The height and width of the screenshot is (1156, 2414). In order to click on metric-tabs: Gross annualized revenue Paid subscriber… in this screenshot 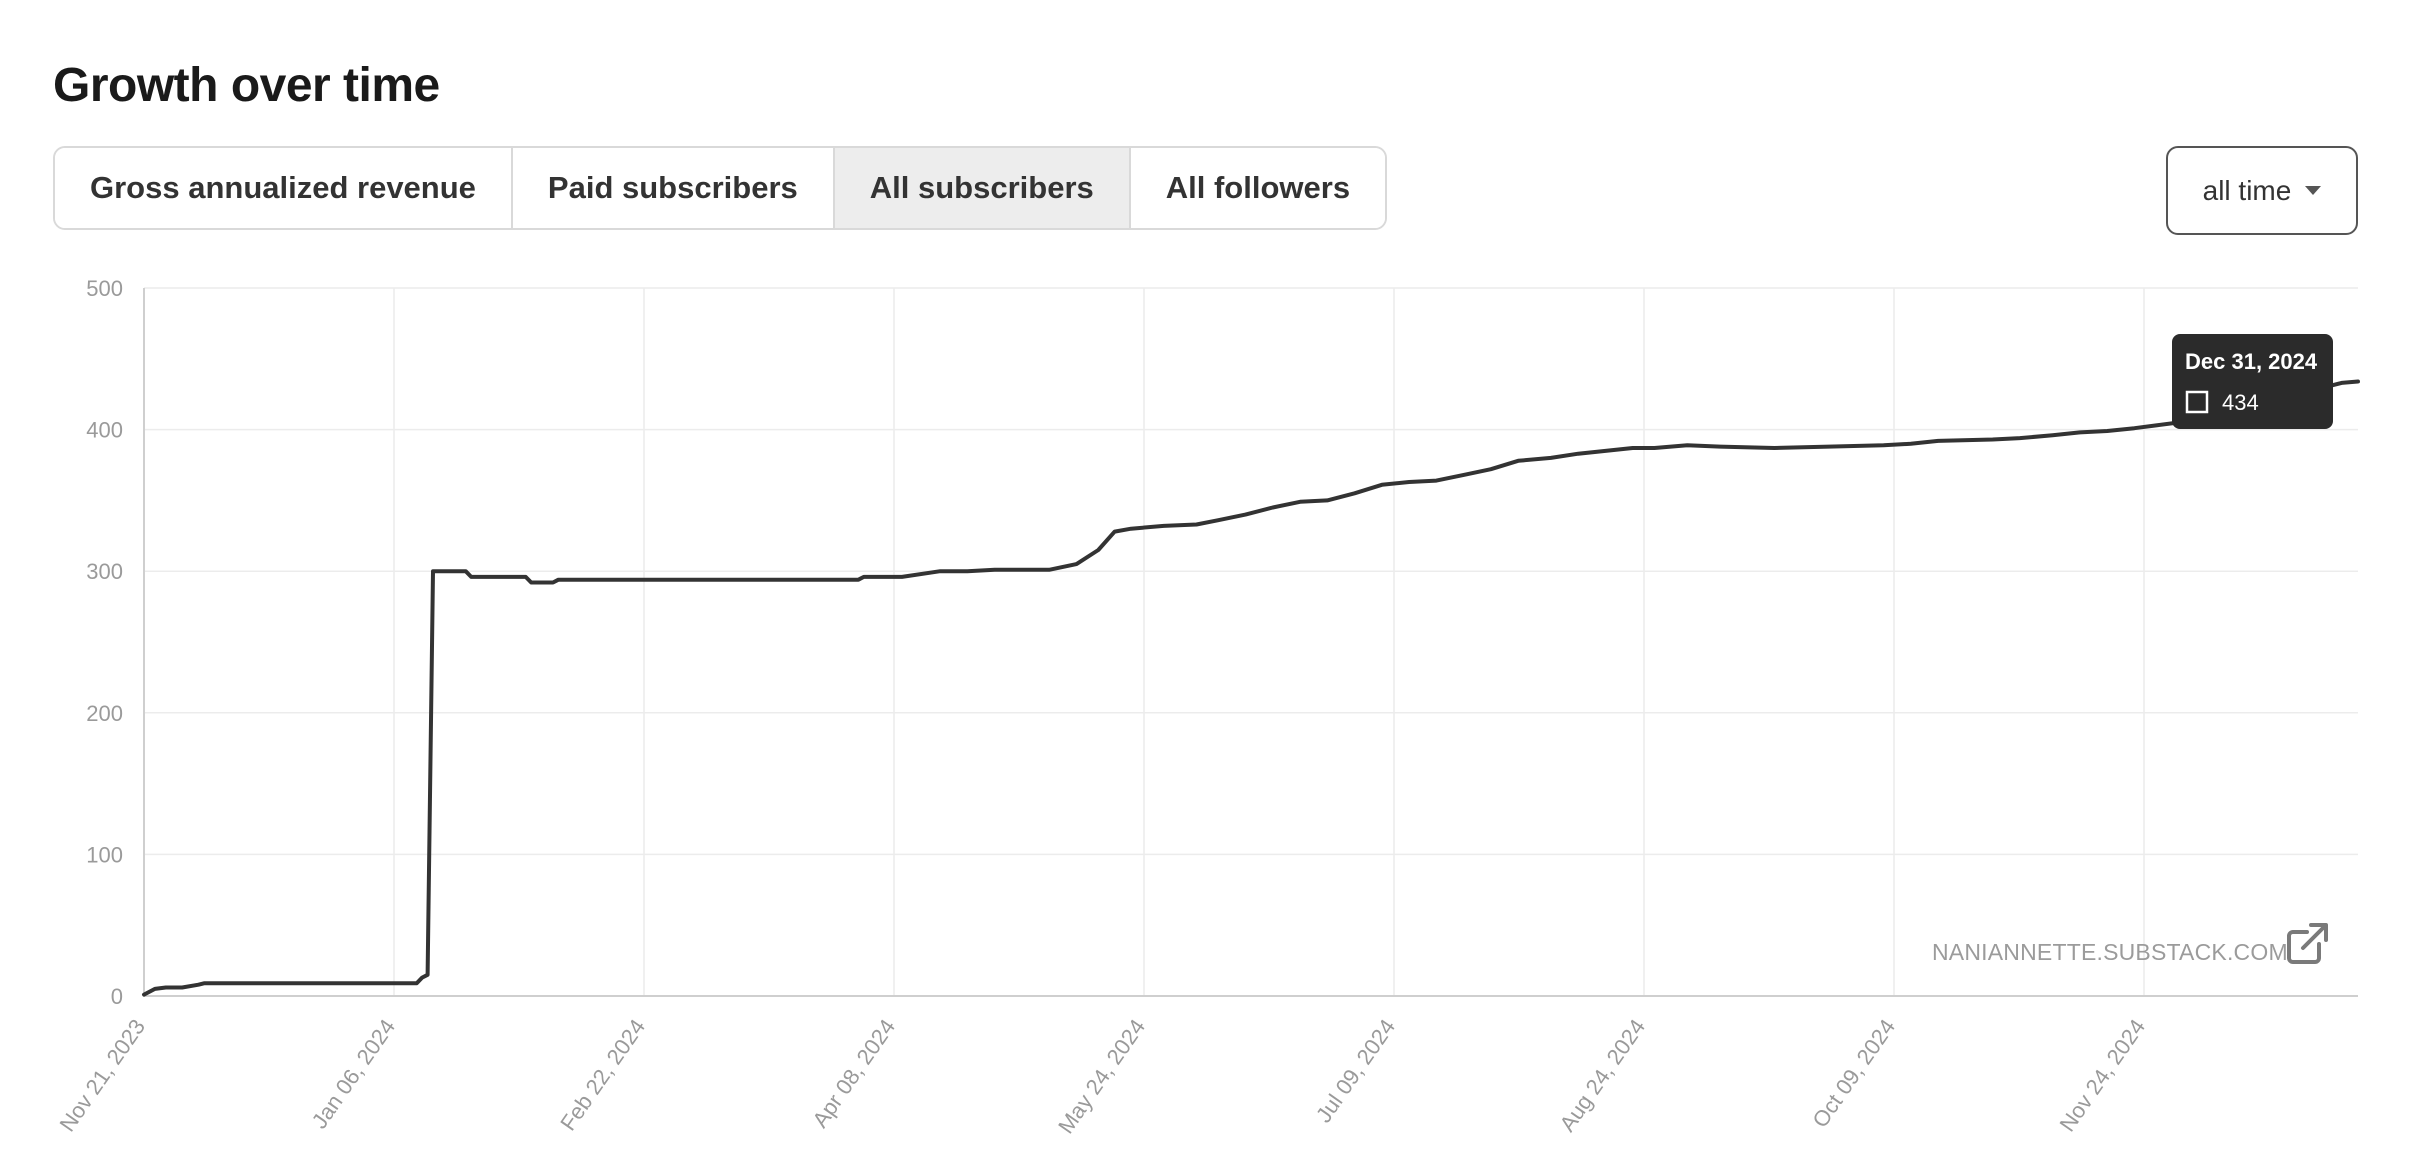, I will do `click(720, 188)`.